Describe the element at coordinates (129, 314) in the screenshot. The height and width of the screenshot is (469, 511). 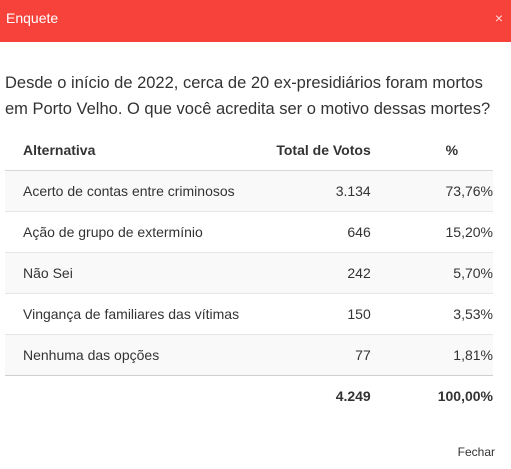
I see `row-option: Vingança de familiares das vítimas` at that location.